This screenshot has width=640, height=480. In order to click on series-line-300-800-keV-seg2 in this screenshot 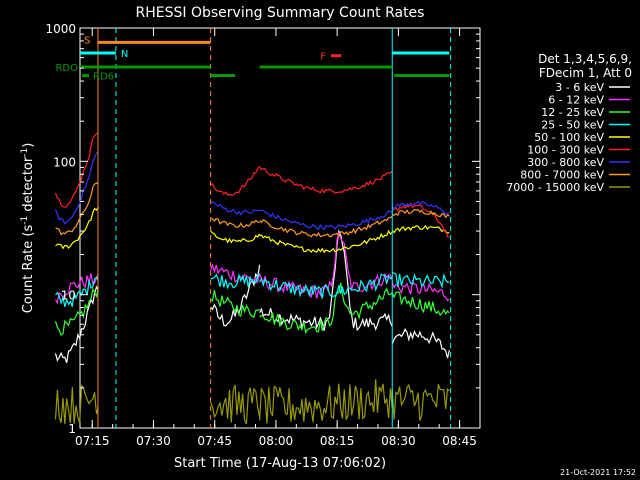, I will do `click(326, 220)`.